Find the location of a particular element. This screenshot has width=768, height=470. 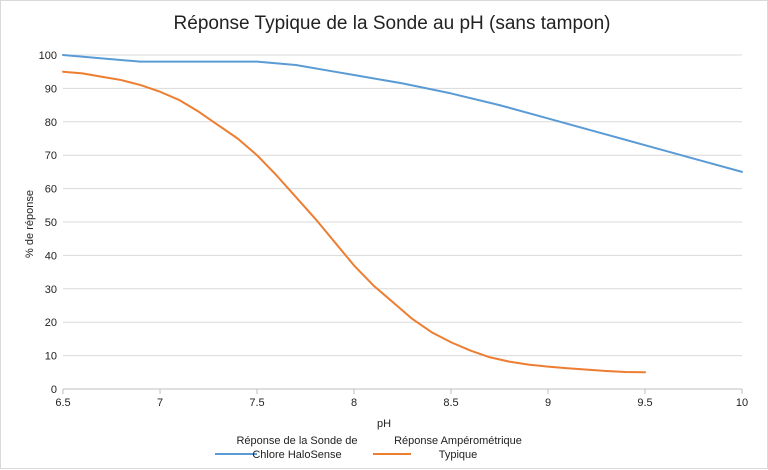

x-tick-label: 6.5 is located at coordinates (62, 403).